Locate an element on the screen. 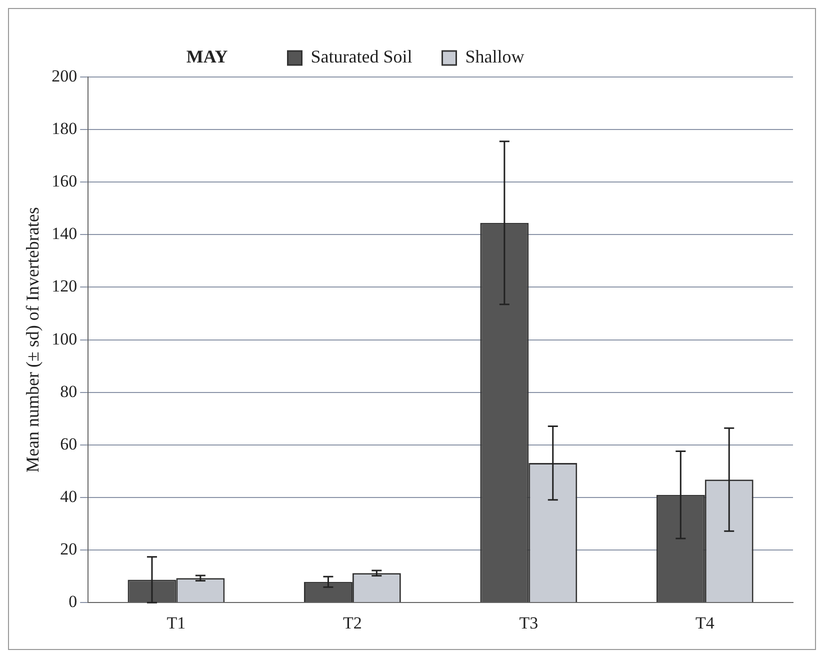  x-tick-label: T2 is located at coordinates (352, 622).